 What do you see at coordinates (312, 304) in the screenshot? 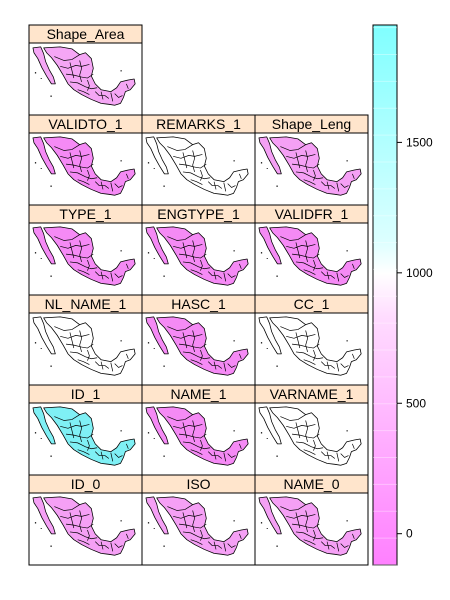
I see `panel-label: CC_1` at bounding box center [312, 304].